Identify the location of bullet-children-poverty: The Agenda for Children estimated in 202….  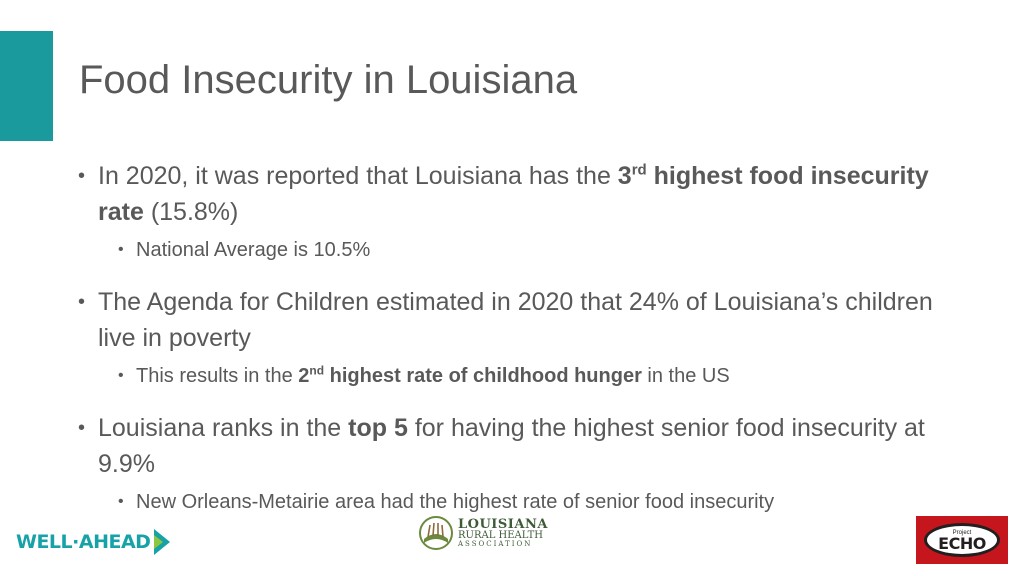
(516, 320).